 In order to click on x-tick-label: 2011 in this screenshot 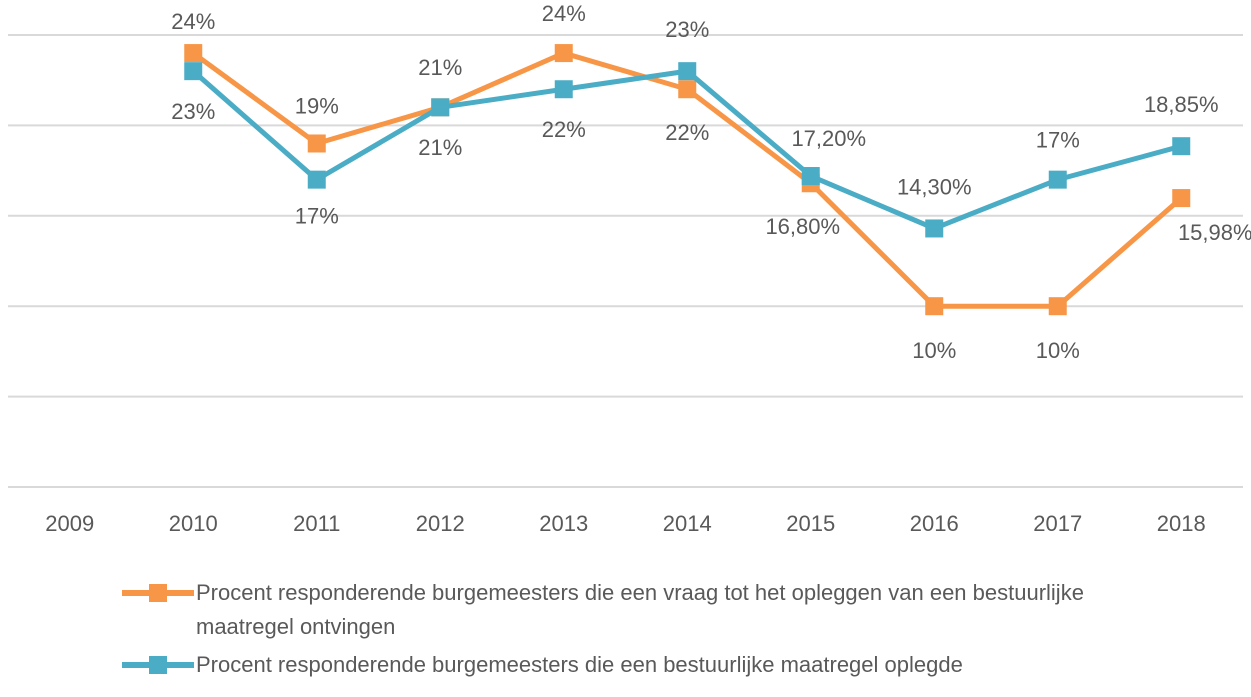, I will do `click(316, 523)`.